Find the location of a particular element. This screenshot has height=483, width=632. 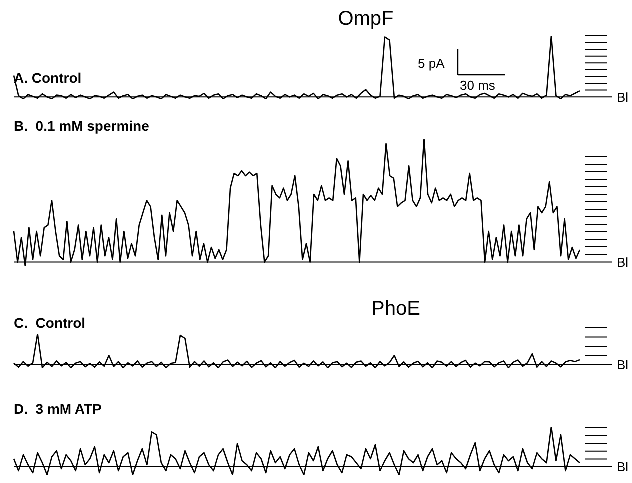

annotation: 30 ms is located at coordinates (478, 85).